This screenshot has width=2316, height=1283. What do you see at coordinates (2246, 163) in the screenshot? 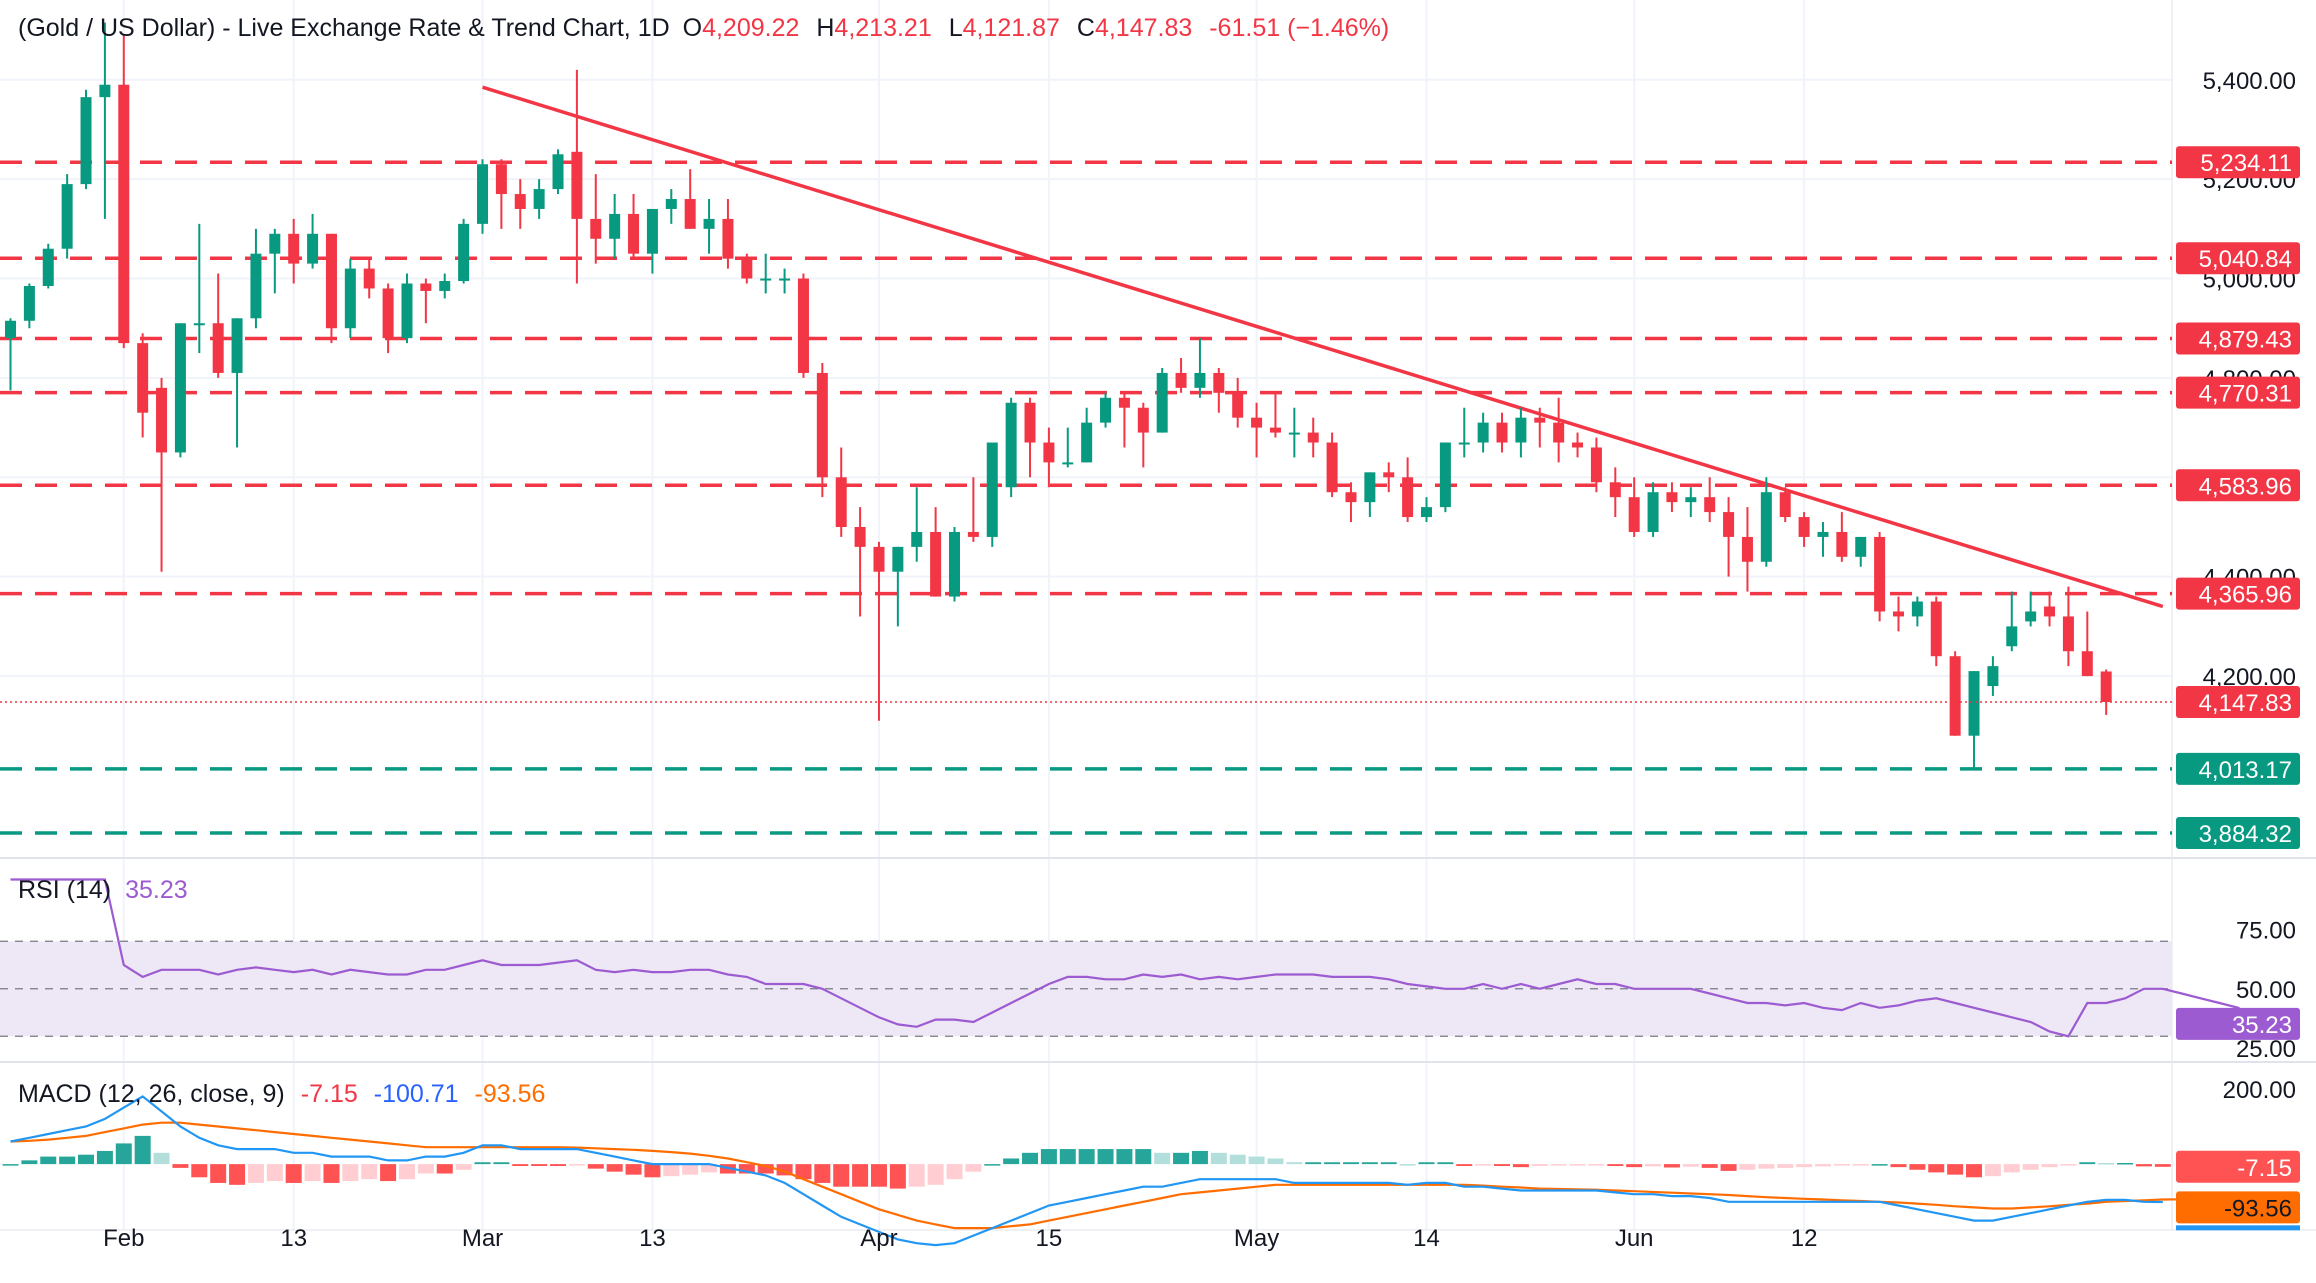
I see `level-price-label: 5,234.11` at bounding box center [2246, 163].